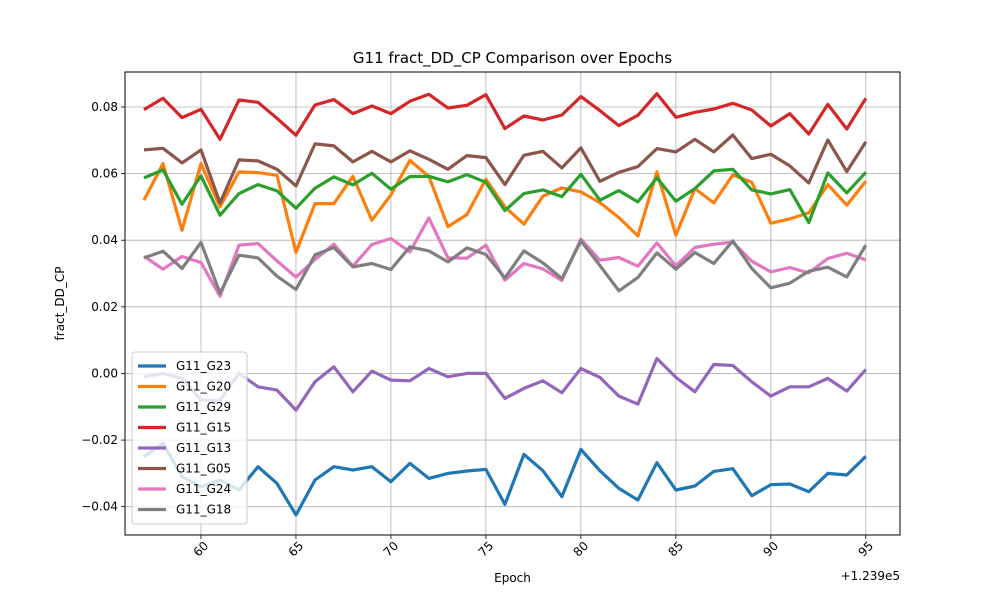 This screenshot has width=1000, height=600. Describe the element at coordinates (512, 578) in the screenshot. I see `x-axis-label: Epoch` at that location.